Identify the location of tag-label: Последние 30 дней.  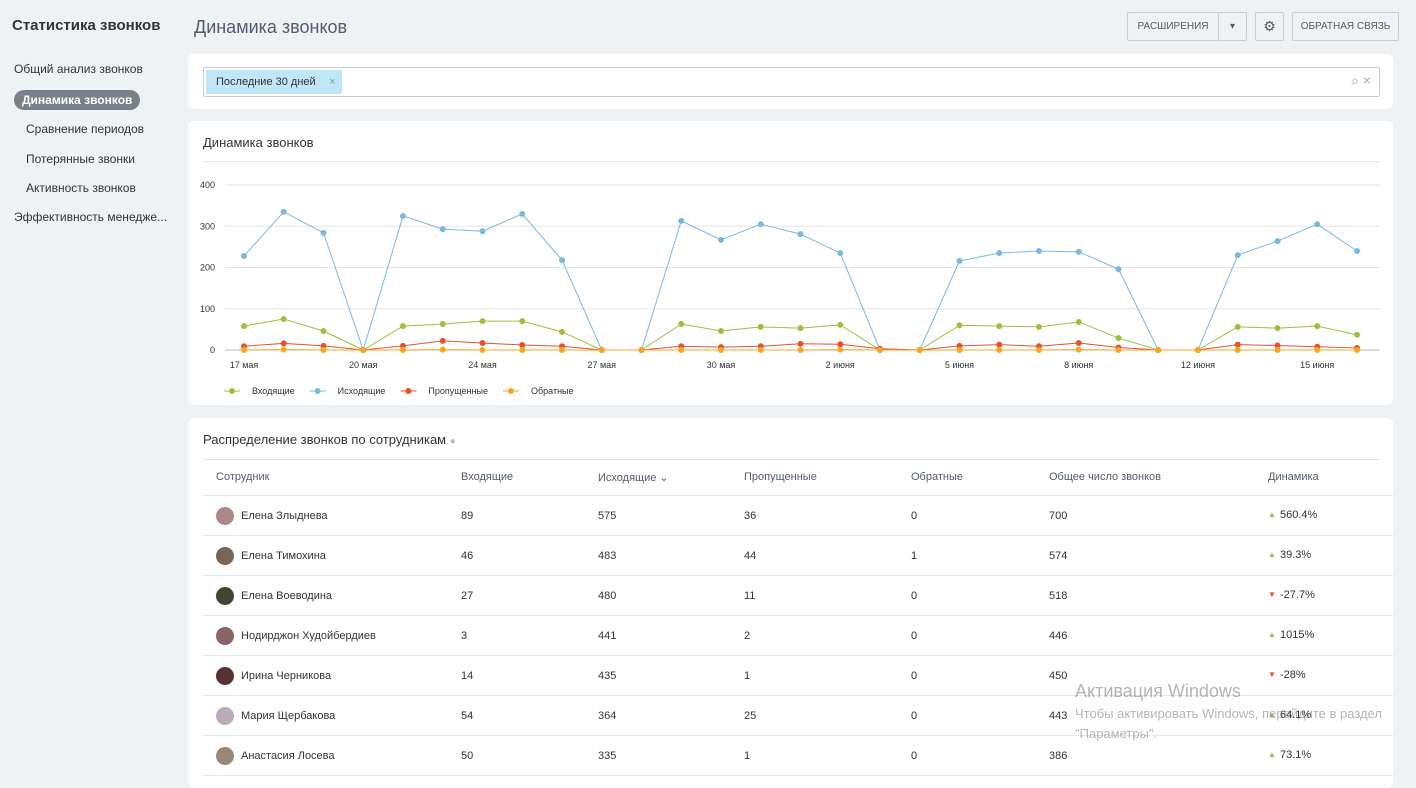
(266, 82).